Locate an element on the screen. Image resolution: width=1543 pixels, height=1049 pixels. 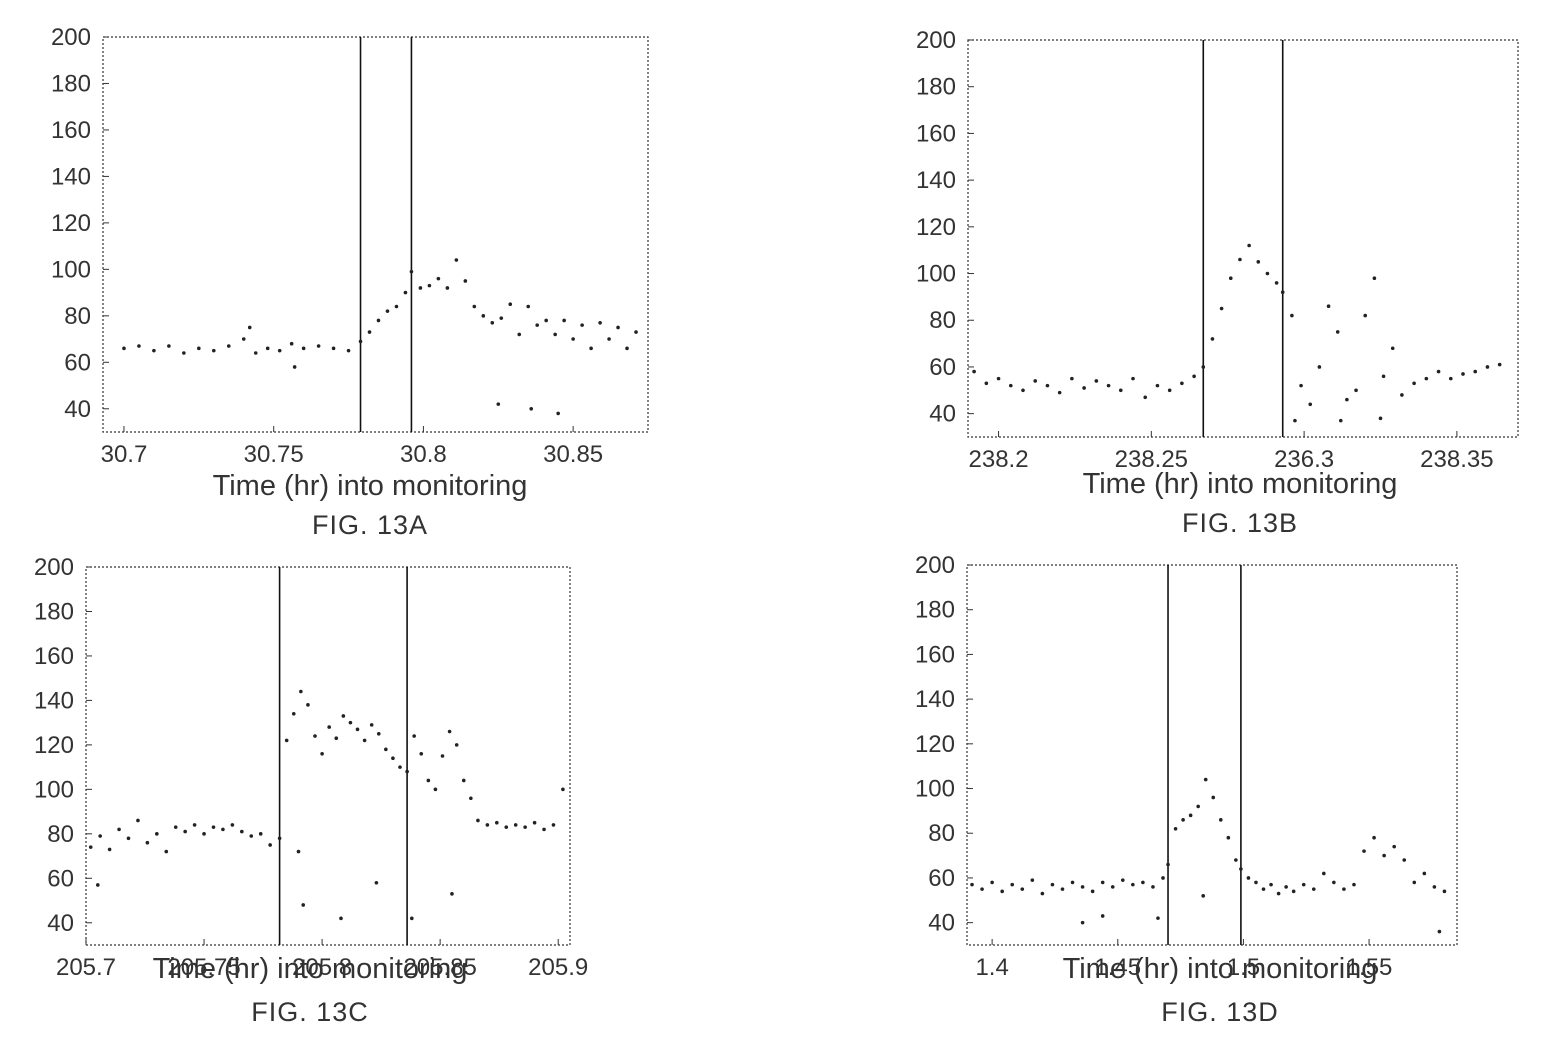
fig-13c-y-tick-label: 160 is located at coordinates (54, 656).